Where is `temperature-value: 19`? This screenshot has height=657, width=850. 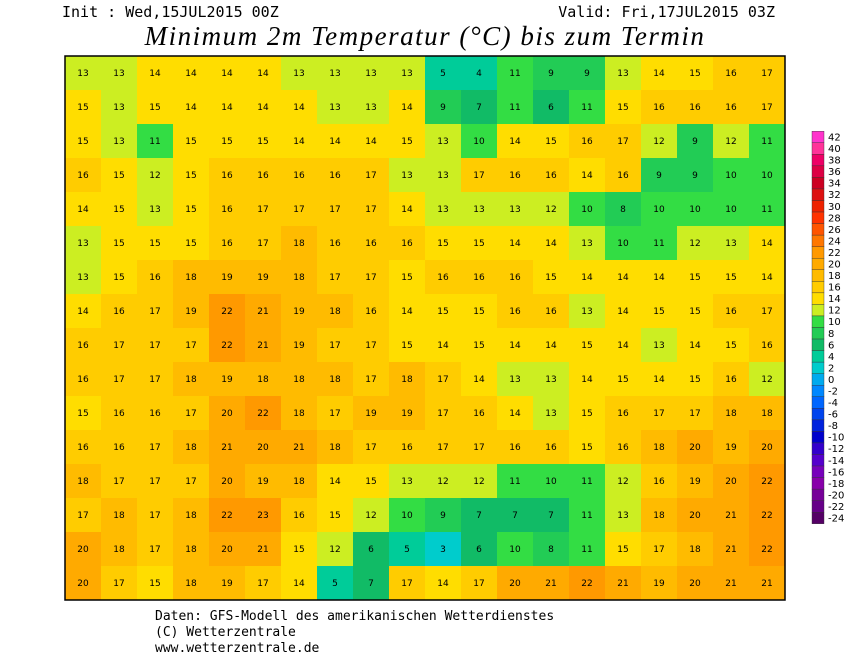 temperature-value: 19 is located at coordinates (407, 414).